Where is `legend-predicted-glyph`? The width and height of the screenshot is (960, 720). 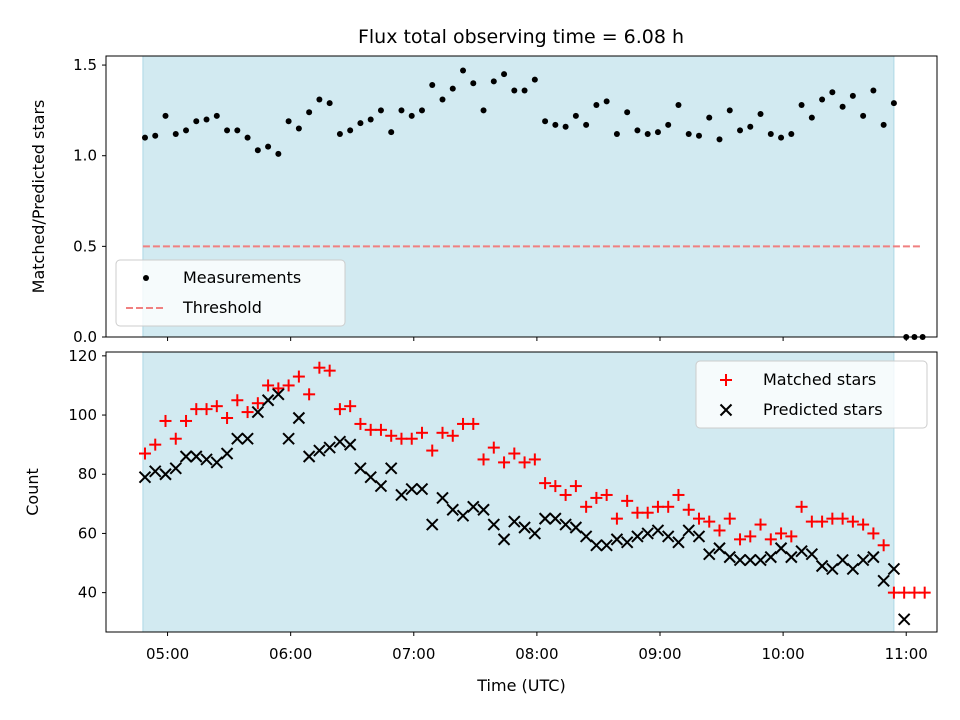
legend-predicted-glyph is located at coordinates (726, 410).